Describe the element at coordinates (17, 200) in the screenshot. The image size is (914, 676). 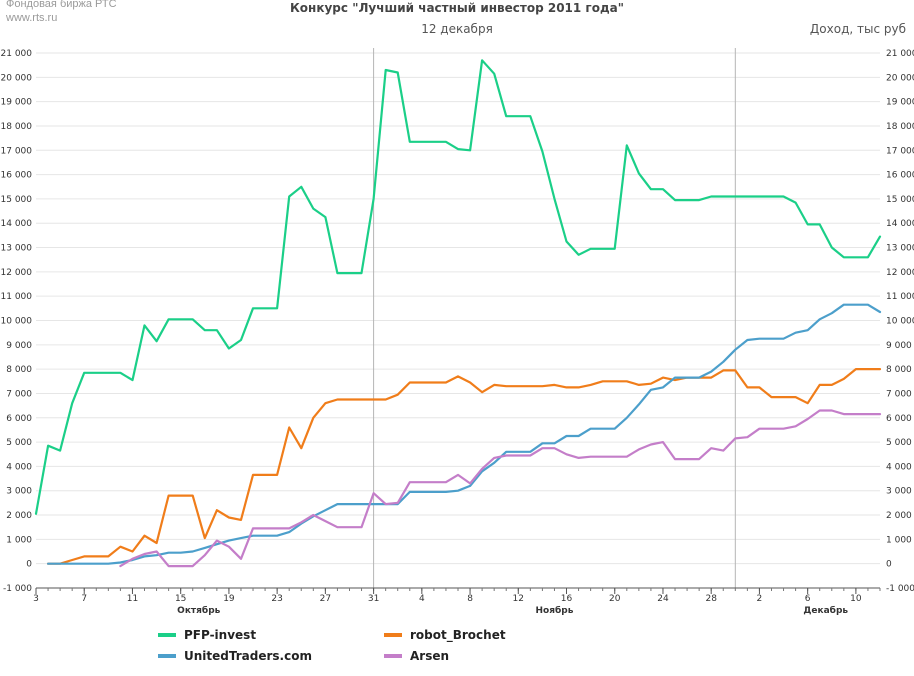
I see `y-tick-label-left: 15 000` at that location.